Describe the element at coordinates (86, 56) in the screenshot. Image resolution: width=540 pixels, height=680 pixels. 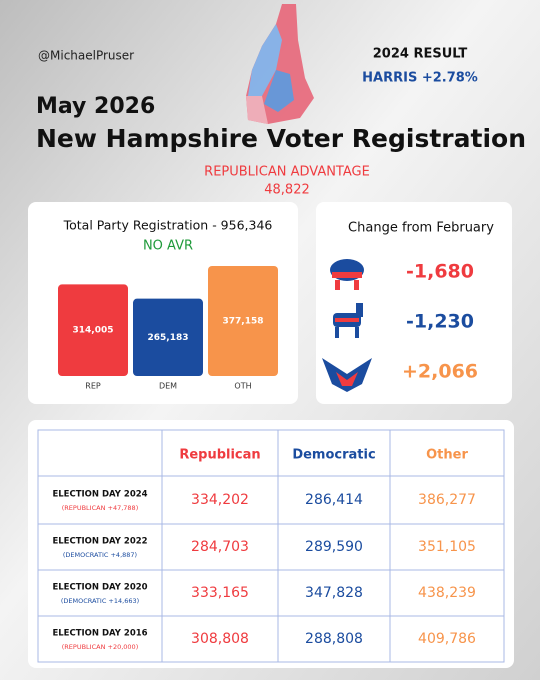
I see `handle: @MichaelPruser` at that location.